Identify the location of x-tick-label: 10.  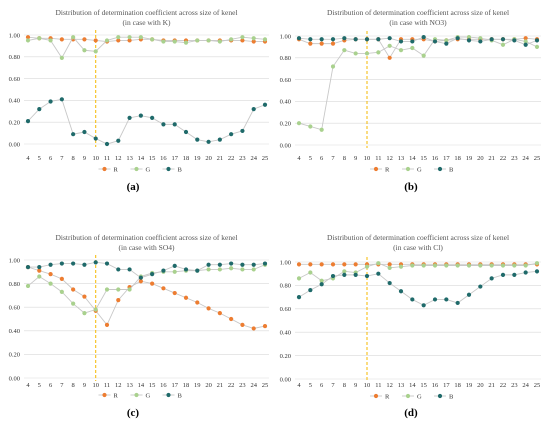
(95, 385).